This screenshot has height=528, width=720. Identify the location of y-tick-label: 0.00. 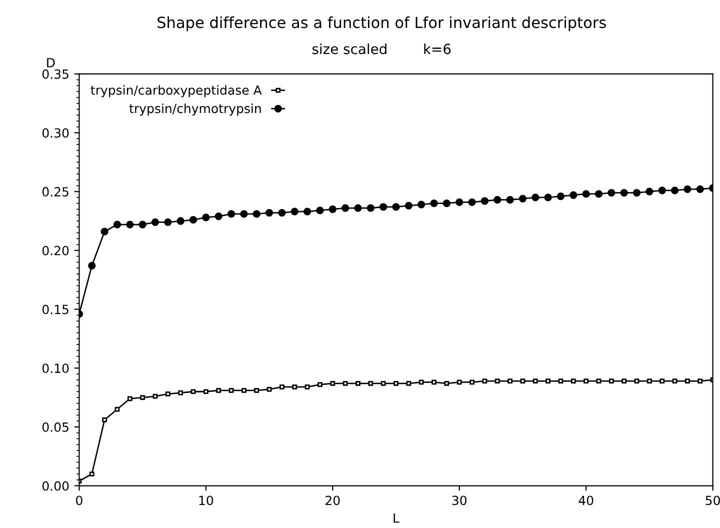
(55, 486).